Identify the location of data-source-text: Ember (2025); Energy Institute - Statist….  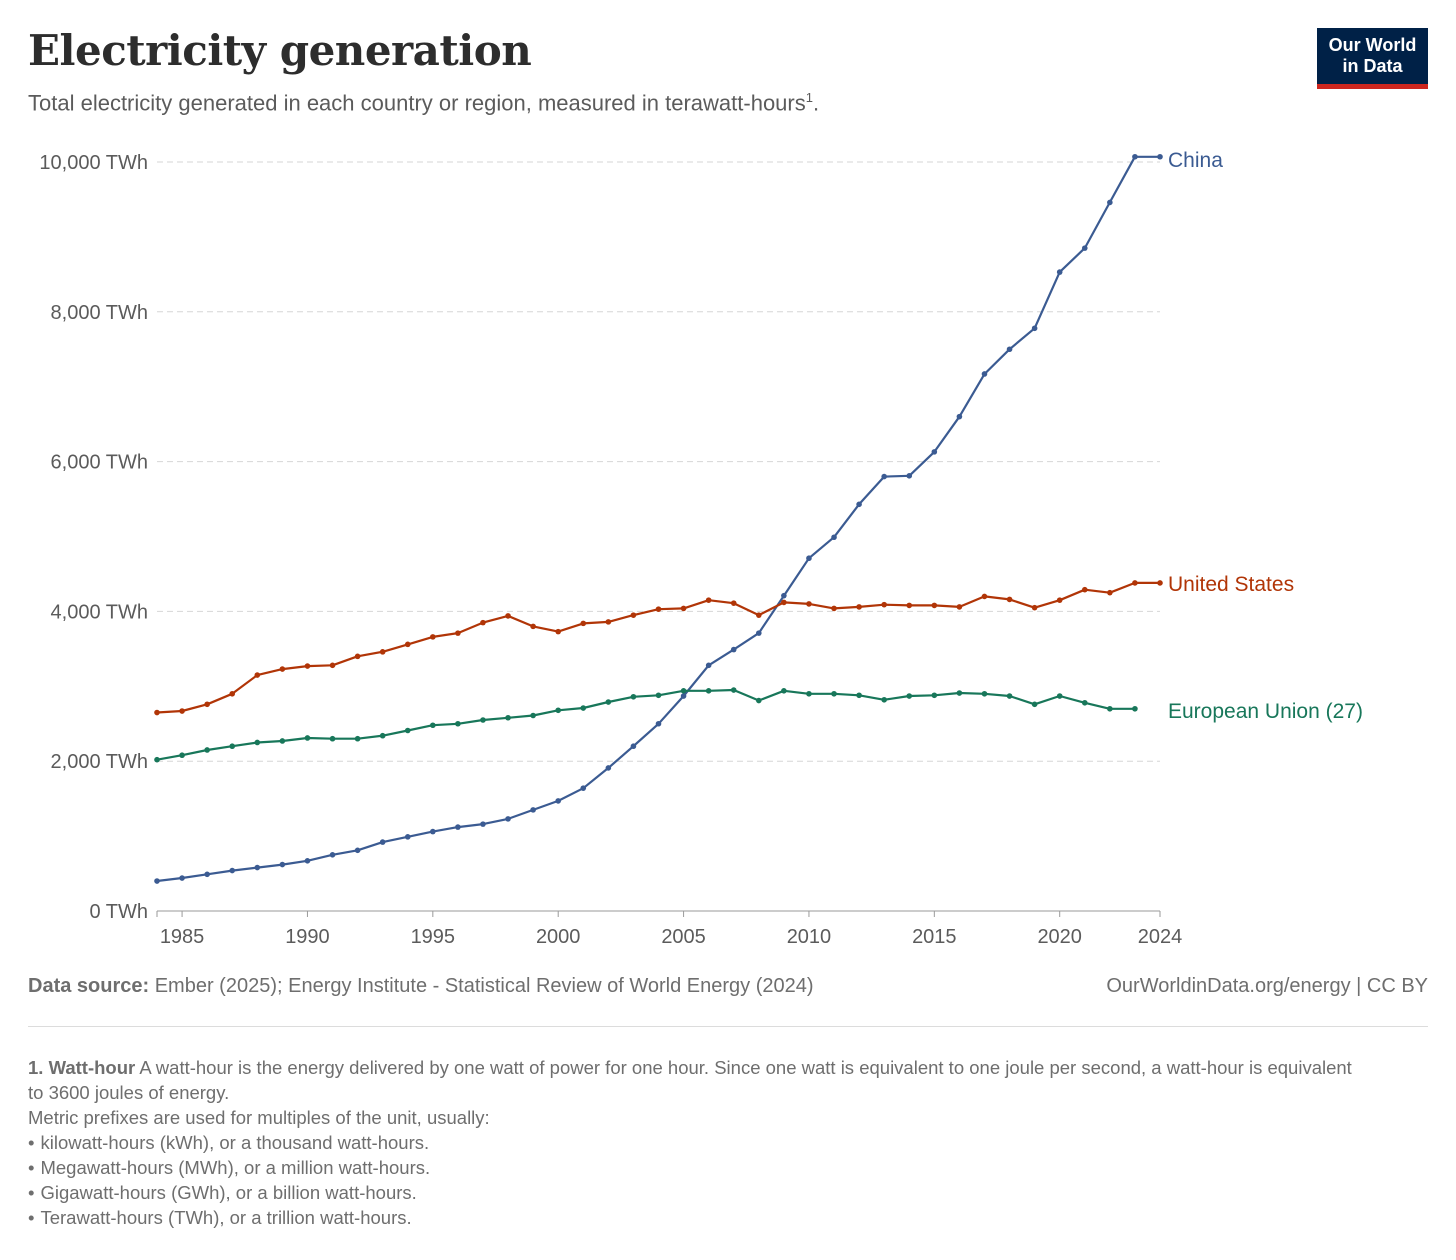
(484, 986).